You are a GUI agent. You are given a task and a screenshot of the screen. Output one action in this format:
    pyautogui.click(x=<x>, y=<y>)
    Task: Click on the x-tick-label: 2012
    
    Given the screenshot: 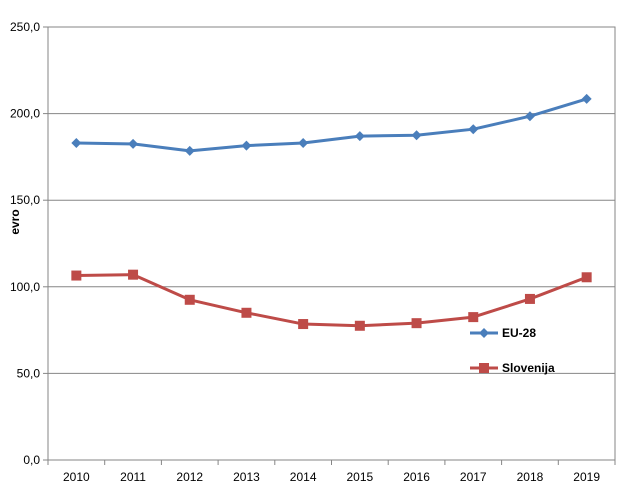 What is the action you would take?
    pyautogui.click(x=189, y=477)
    